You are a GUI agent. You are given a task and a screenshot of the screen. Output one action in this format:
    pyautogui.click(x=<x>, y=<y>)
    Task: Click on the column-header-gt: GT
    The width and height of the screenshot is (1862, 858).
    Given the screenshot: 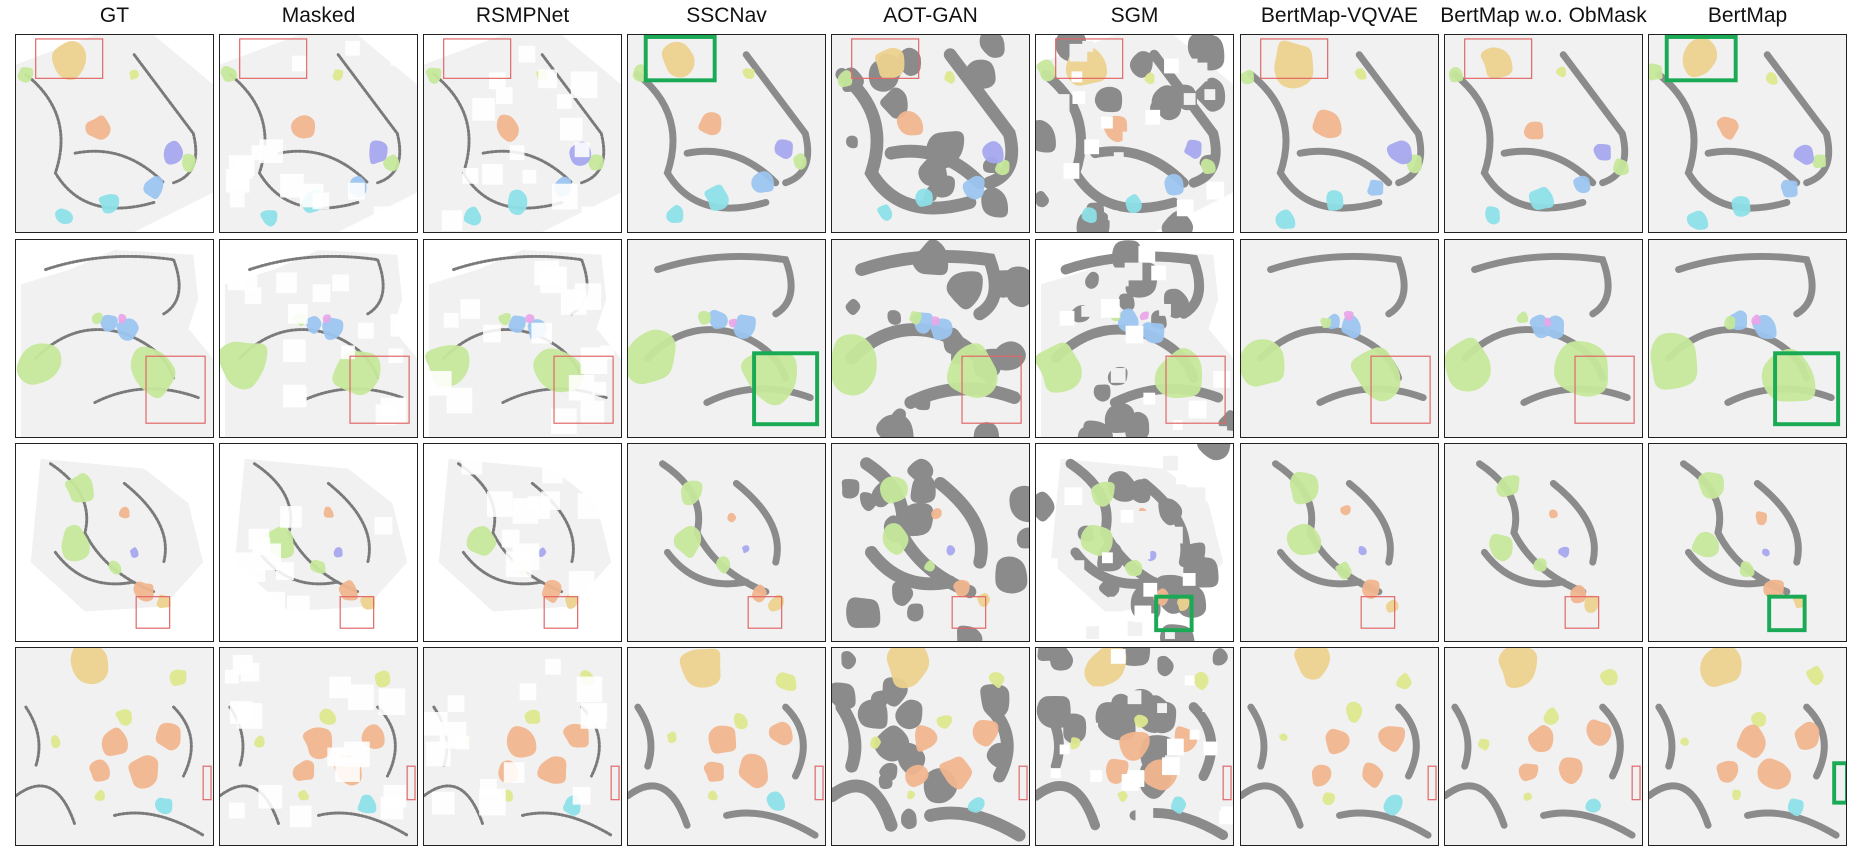 What is the action you would take?
    pyautogui.click(x=114, y=15)
    